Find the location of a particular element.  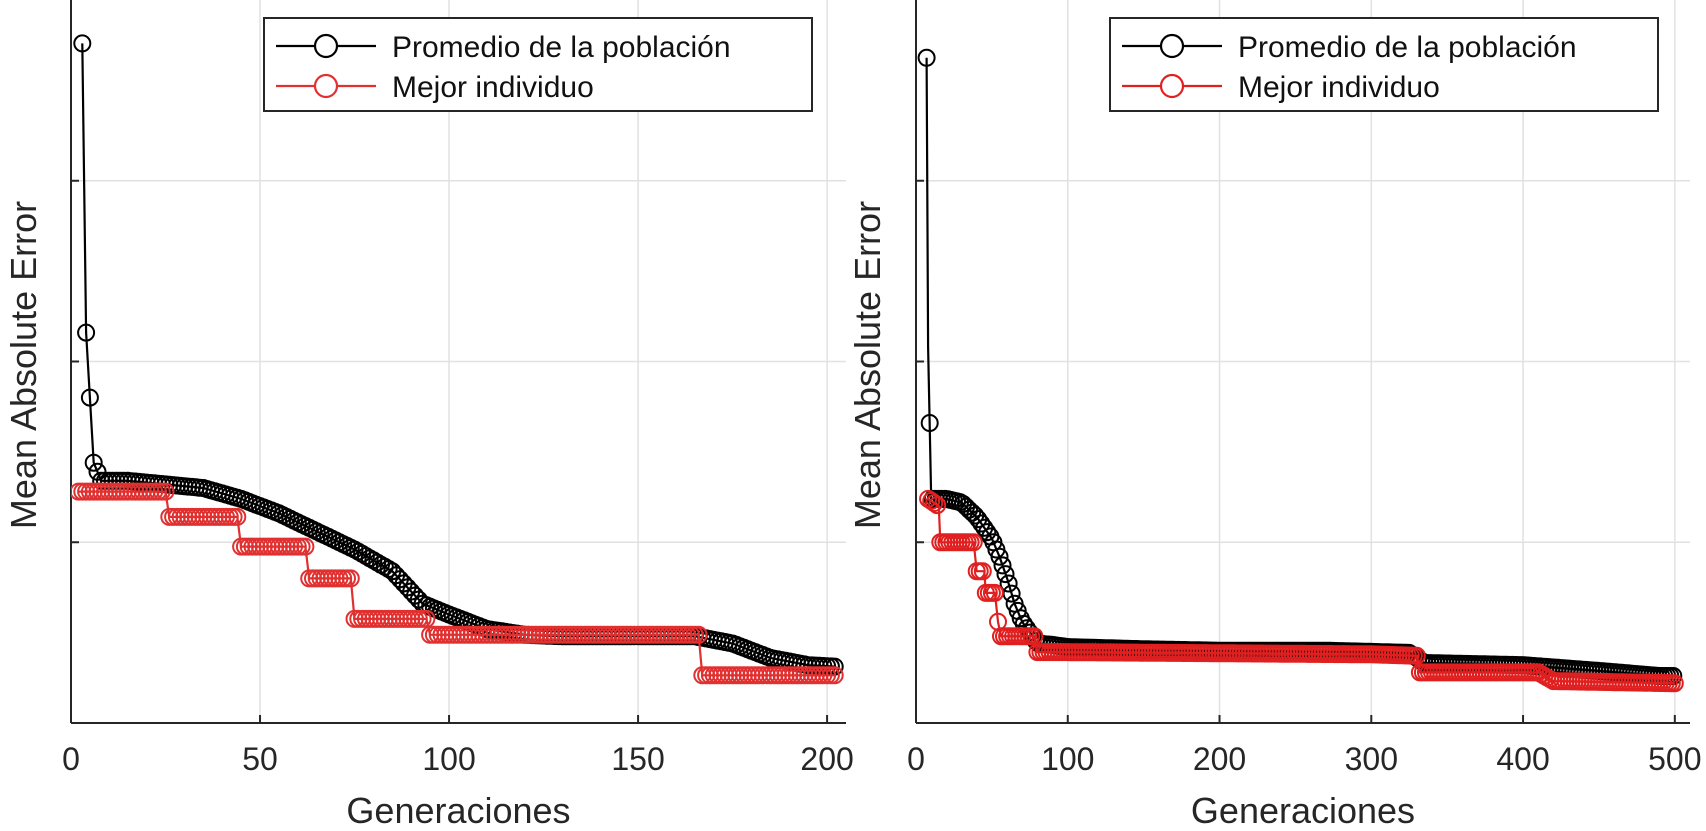

x-tick-label: 500 is located at coordinates (1674, 759).